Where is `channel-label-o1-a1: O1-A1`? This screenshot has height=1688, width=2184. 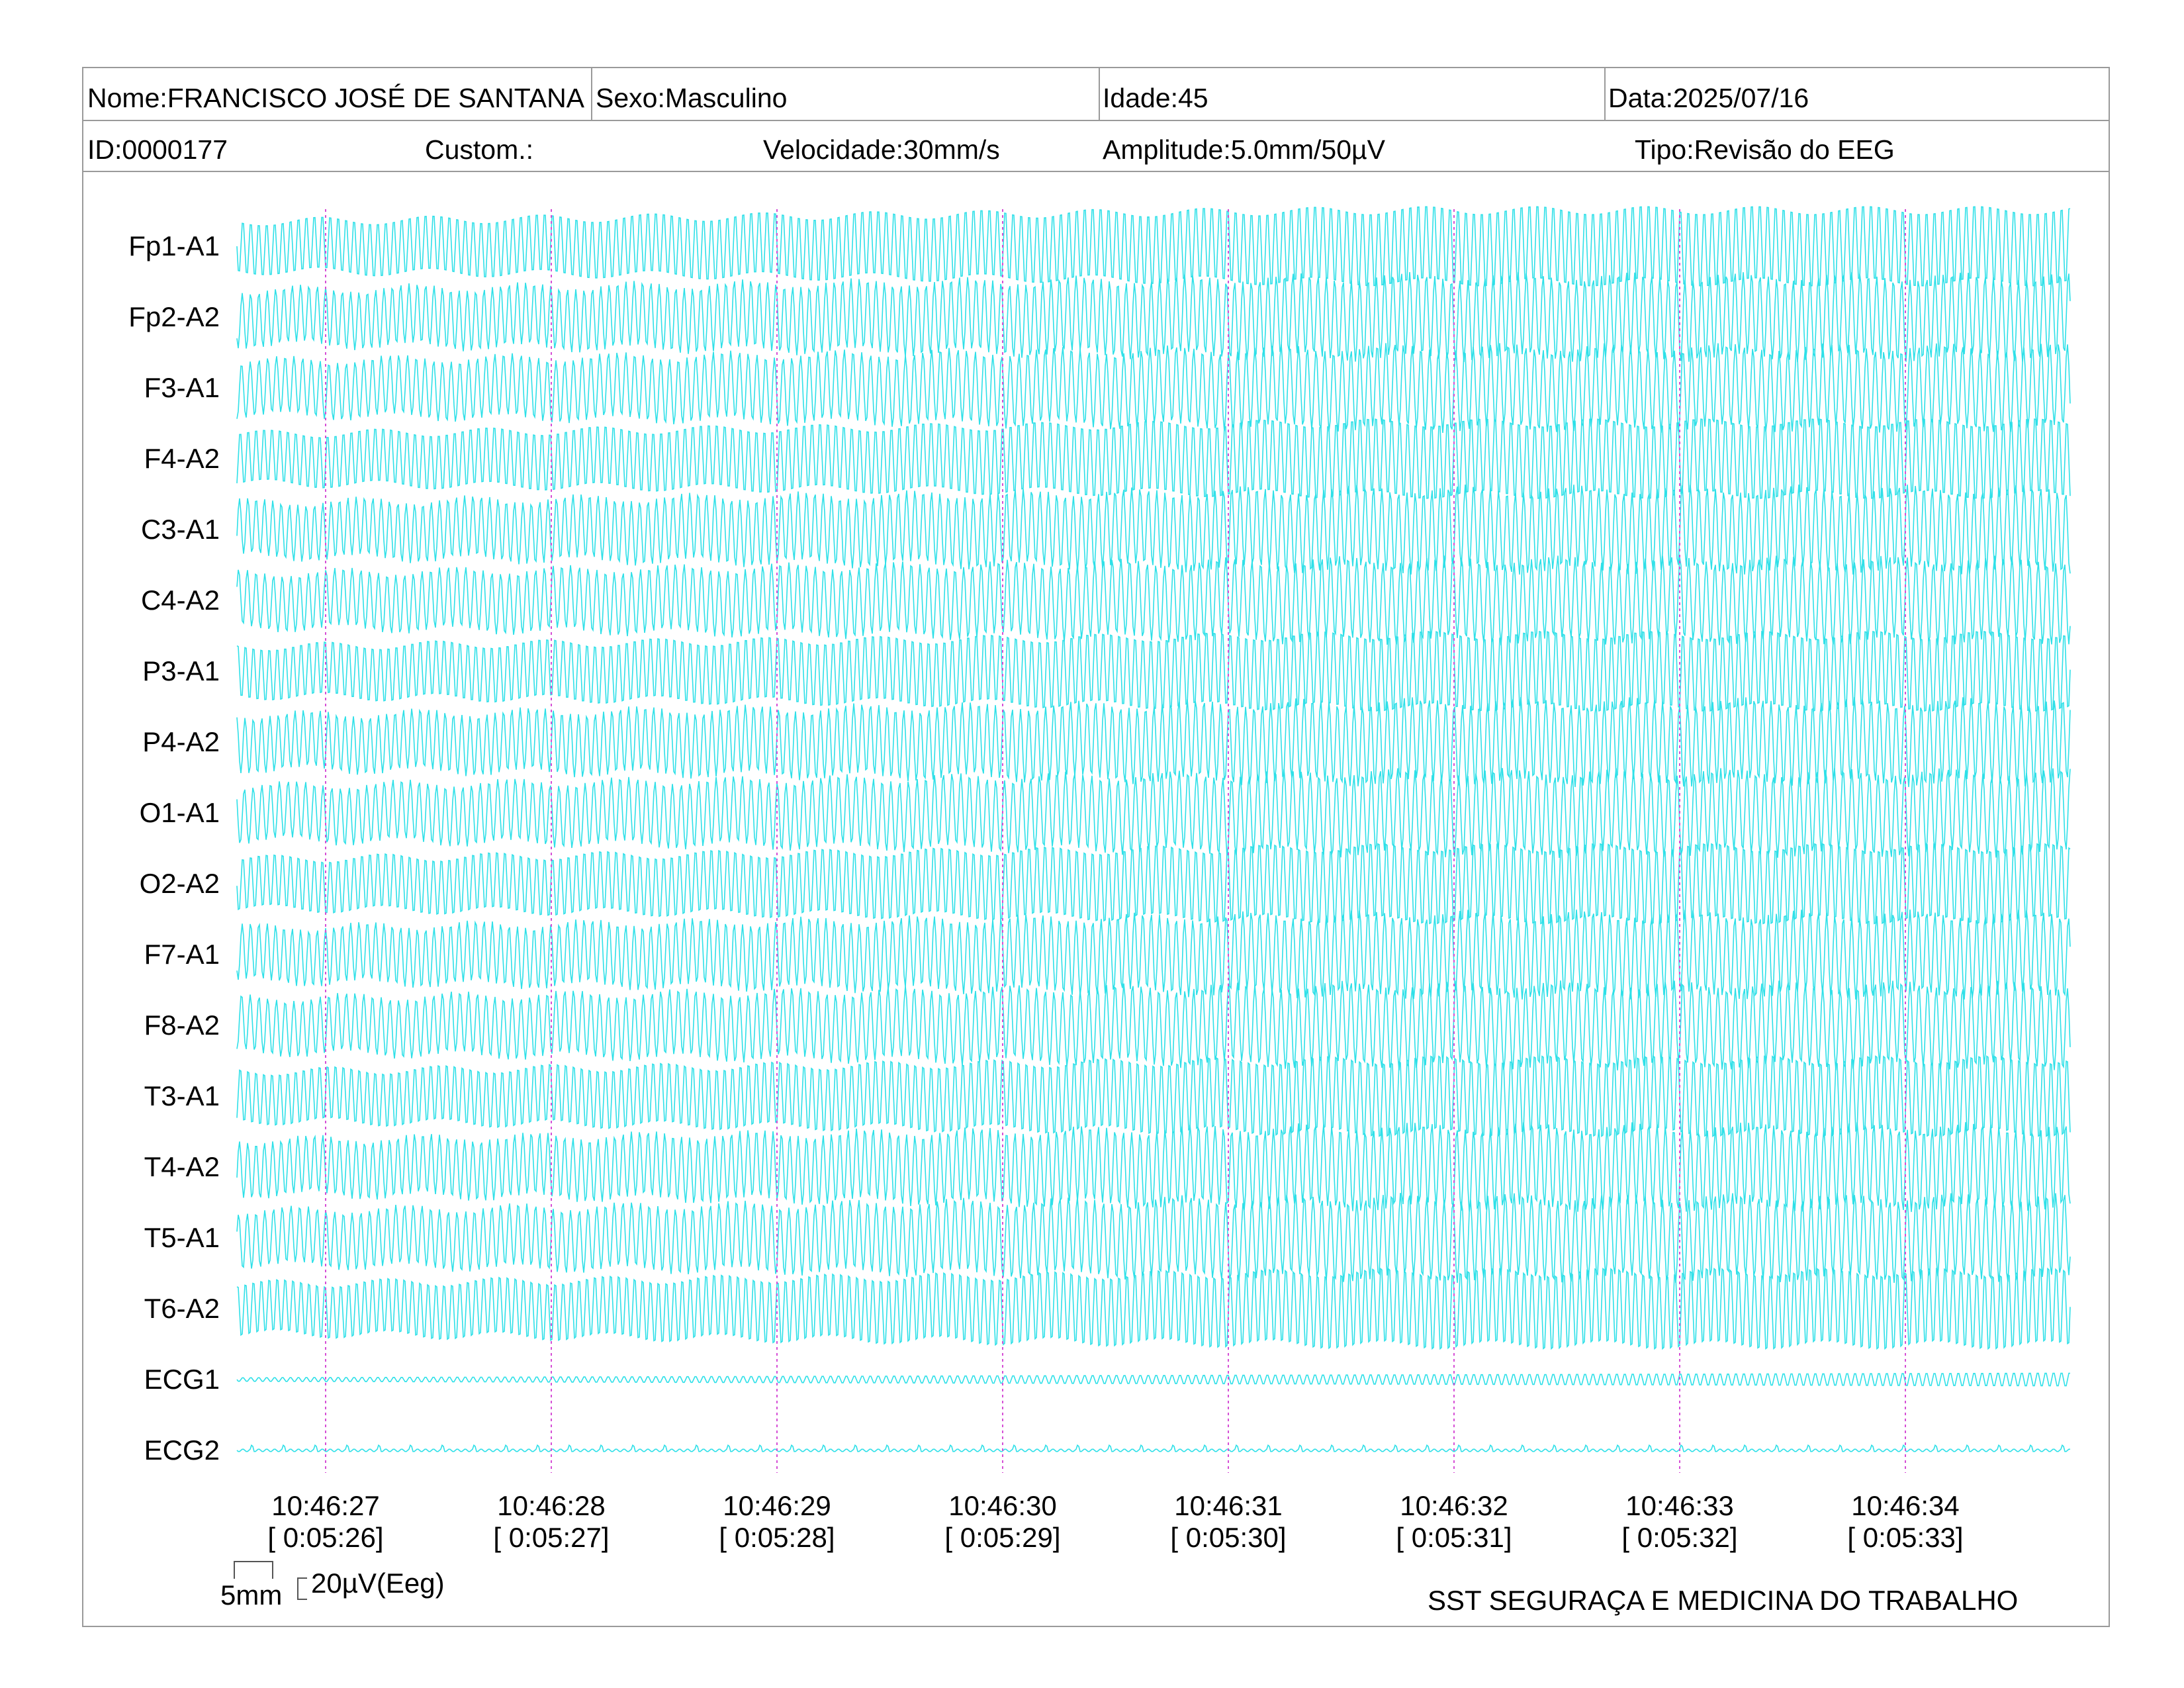
channel-label-o1-a1: O1-A1 is located at coordinates (179, 812).